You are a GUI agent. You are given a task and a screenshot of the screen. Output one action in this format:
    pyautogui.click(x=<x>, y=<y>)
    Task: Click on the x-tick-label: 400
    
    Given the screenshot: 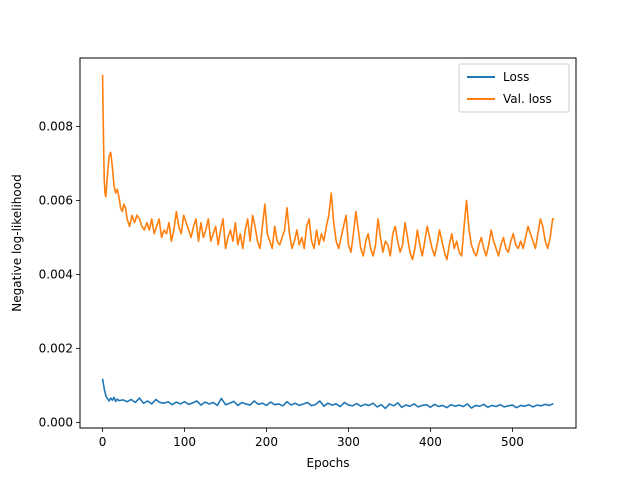 What is the action you would take?
    pyautogui.click(x=430, y=442)
    